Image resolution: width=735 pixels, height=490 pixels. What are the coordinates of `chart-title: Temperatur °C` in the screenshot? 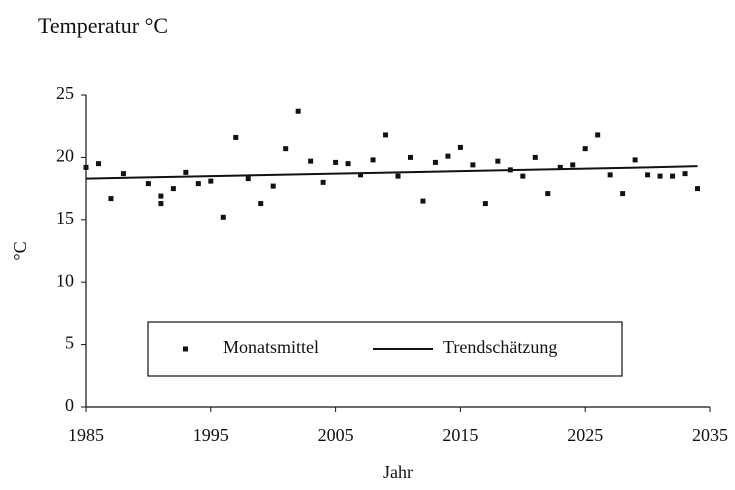 It's located at (103, 25).